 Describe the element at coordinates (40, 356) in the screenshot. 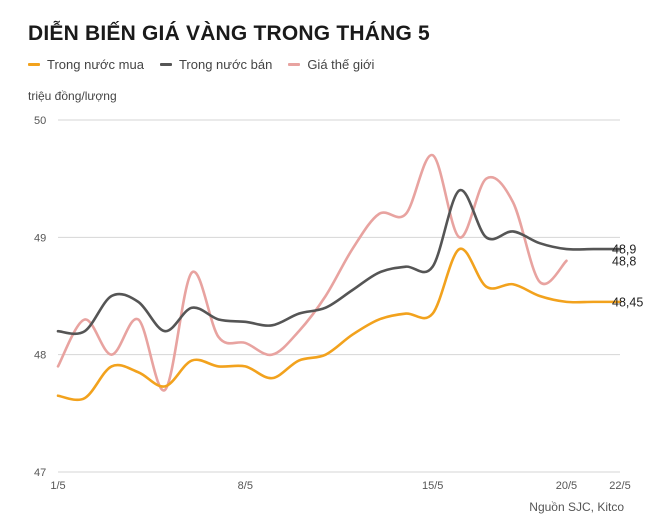

I see `y-tick-label: 48` at that location.